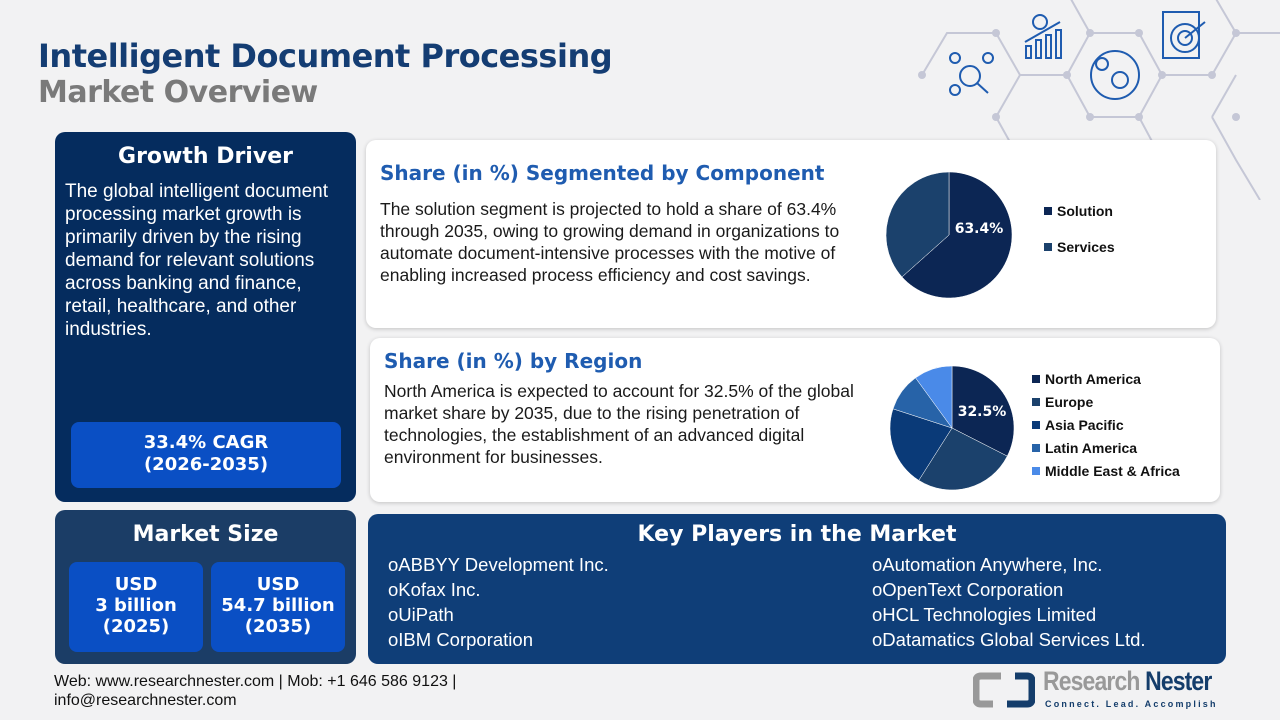 The image size is (1280, 720). Describe the element at coordinates (963, 459) in the screenshot. I see `pie-slice-europe` at that location.